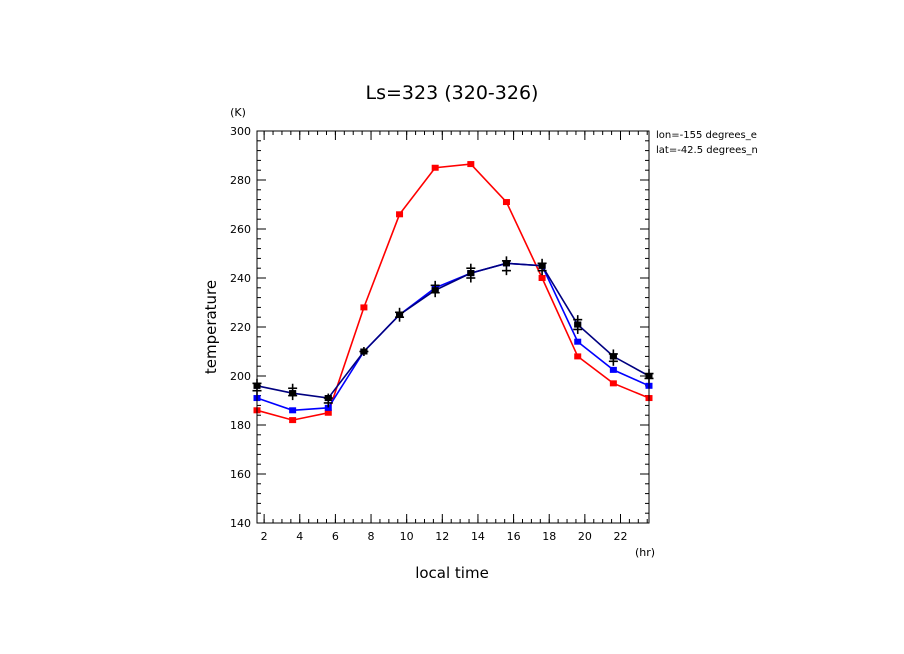 The height and width of the screenshot is (654, 904). I want to click on x-tick-label: 4, so click(299, 536).